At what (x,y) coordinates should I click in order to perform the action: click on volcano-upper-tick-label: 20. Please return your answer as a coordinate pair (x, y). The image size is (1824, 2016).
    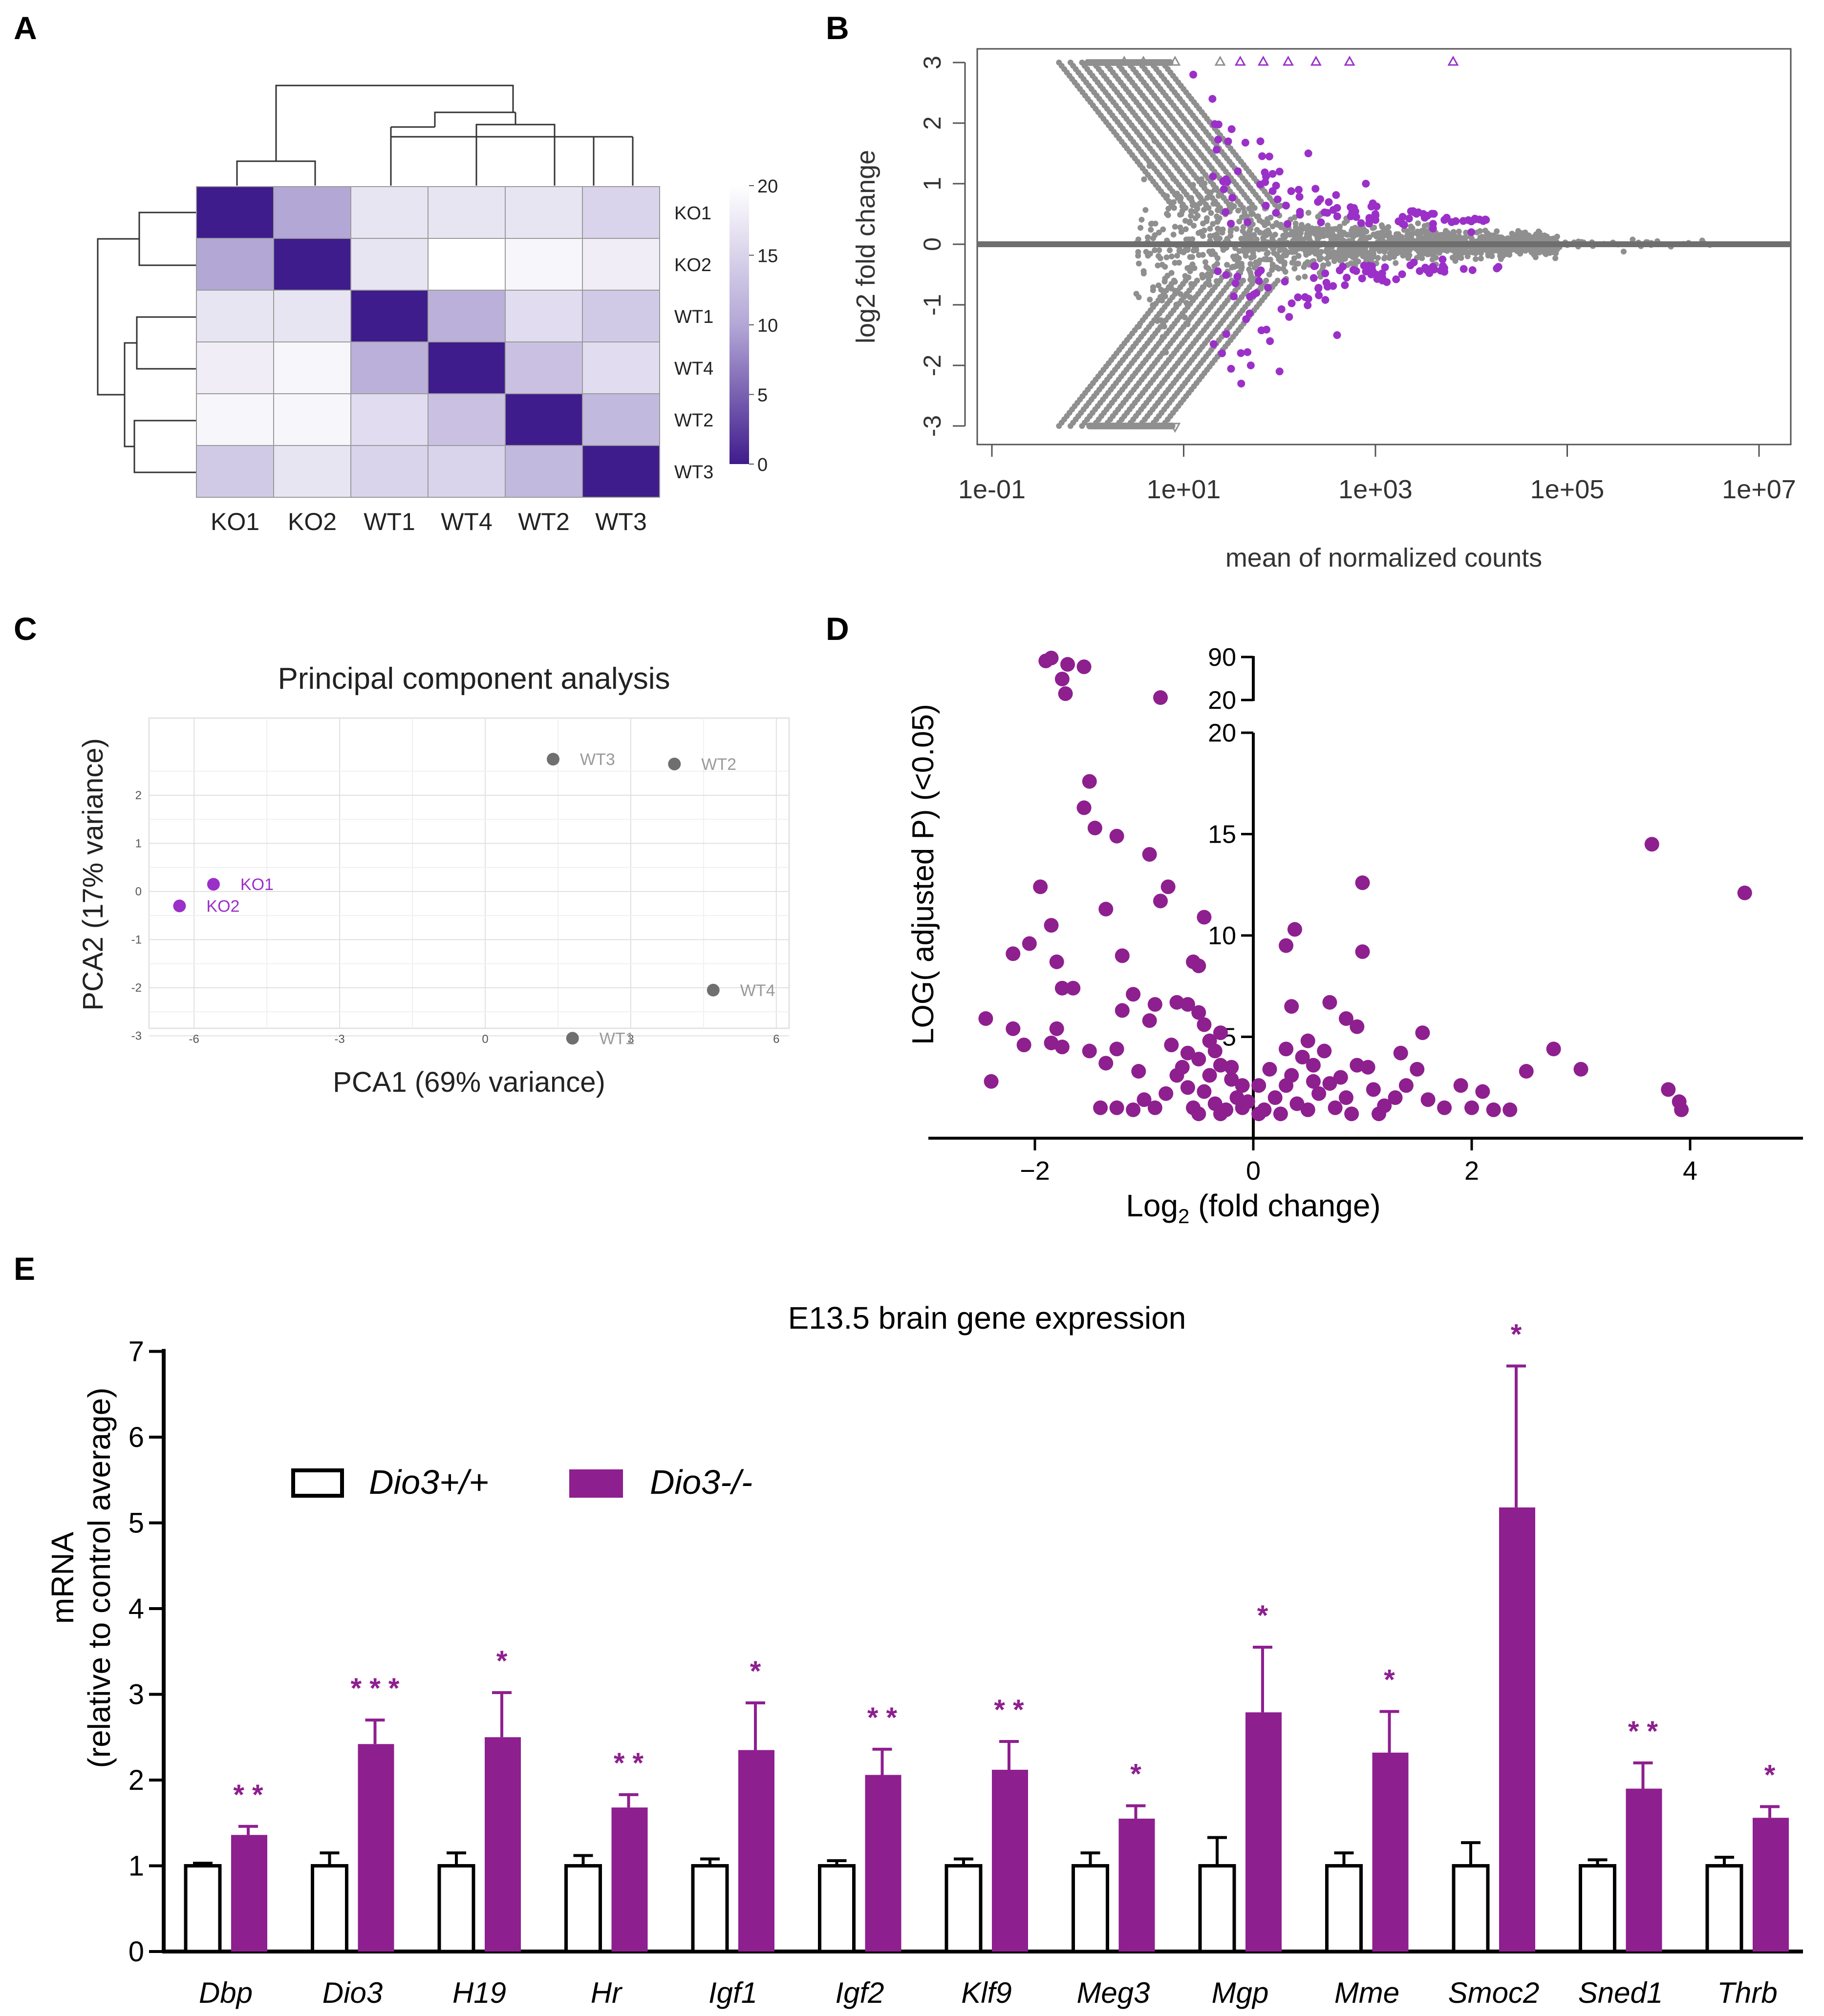
    Looking at the image, I should click on (1222, 700).